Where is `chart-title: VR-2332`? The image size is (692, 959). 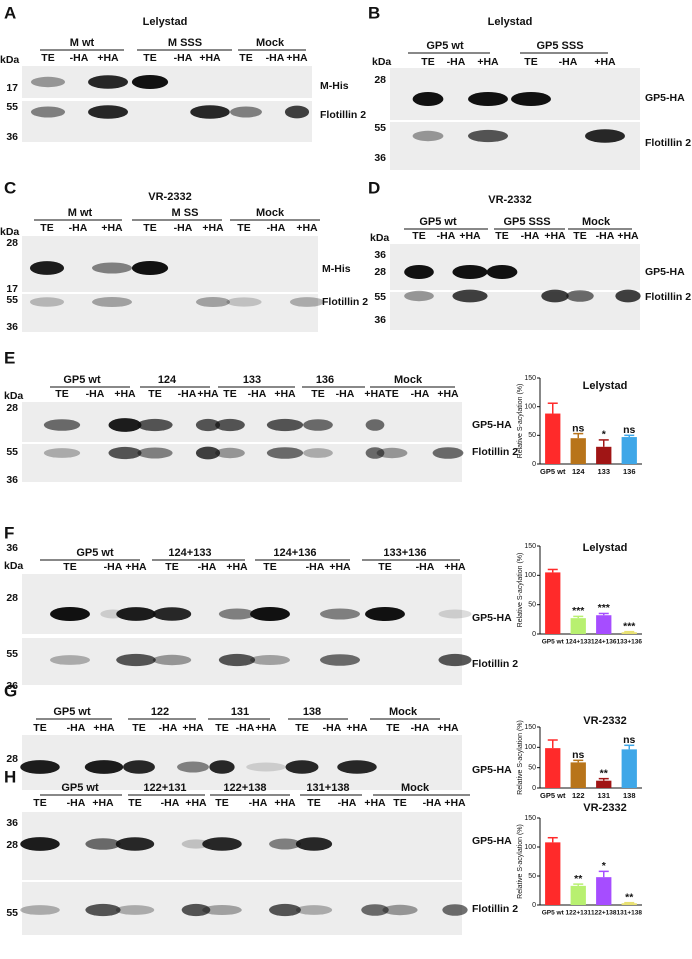
chart-title: VR-2332 is located at coordinates (604, 721).